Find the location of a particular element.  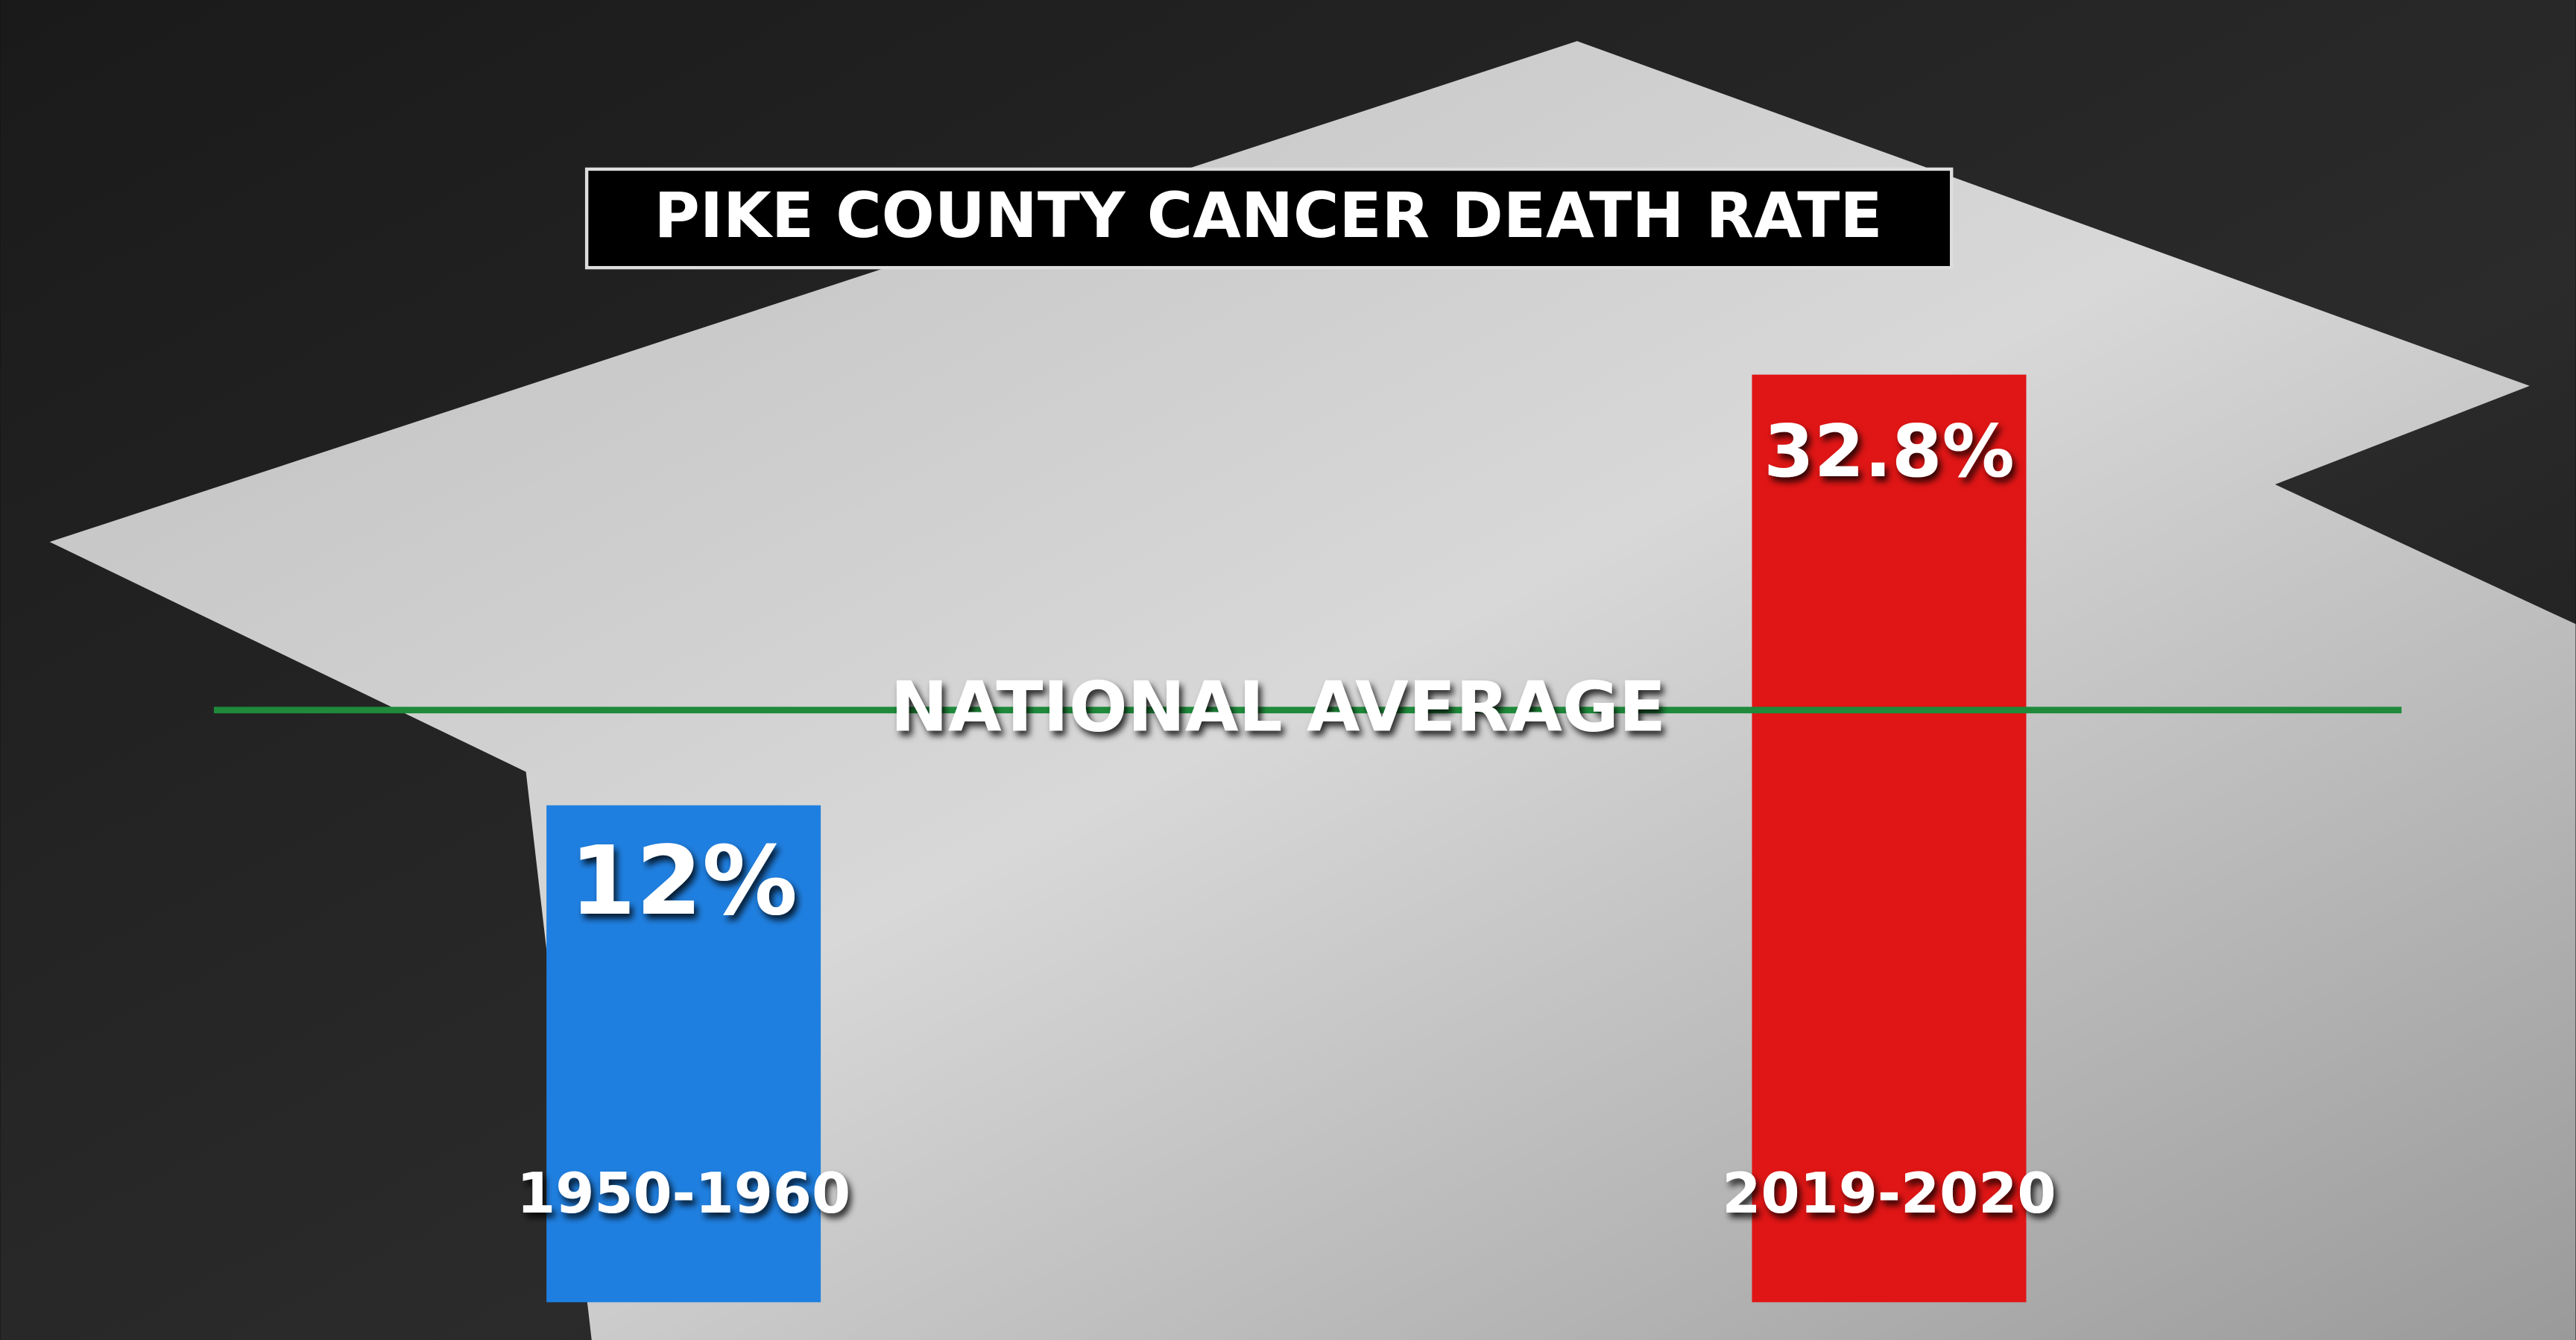

reference-label: NATIONAL AVERAGE is located at coordinates (1278, 706).